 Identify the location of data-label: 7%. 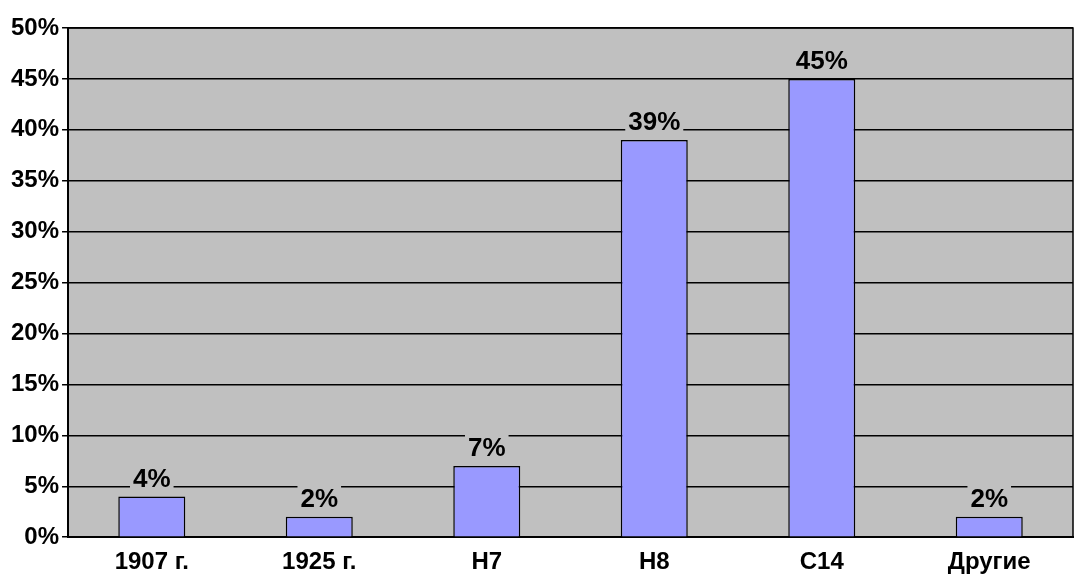
(486, 447).